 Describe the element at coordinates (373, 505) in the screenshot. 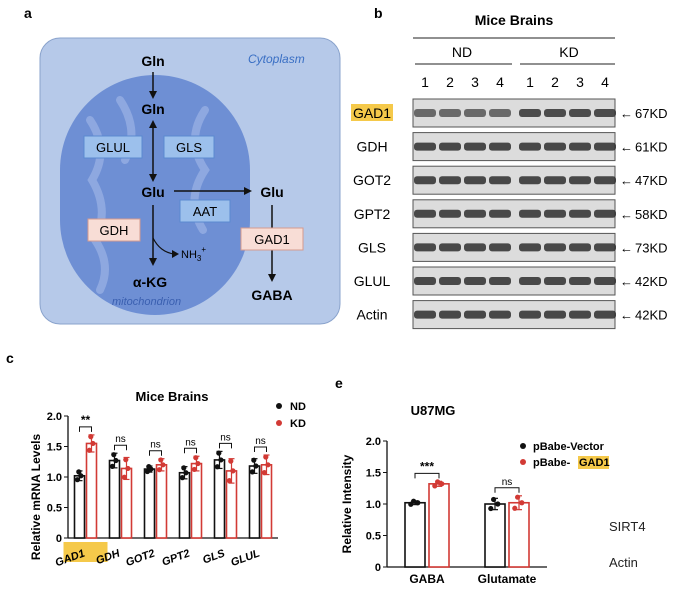

I see `y-tick-label: 1.0` at that location.